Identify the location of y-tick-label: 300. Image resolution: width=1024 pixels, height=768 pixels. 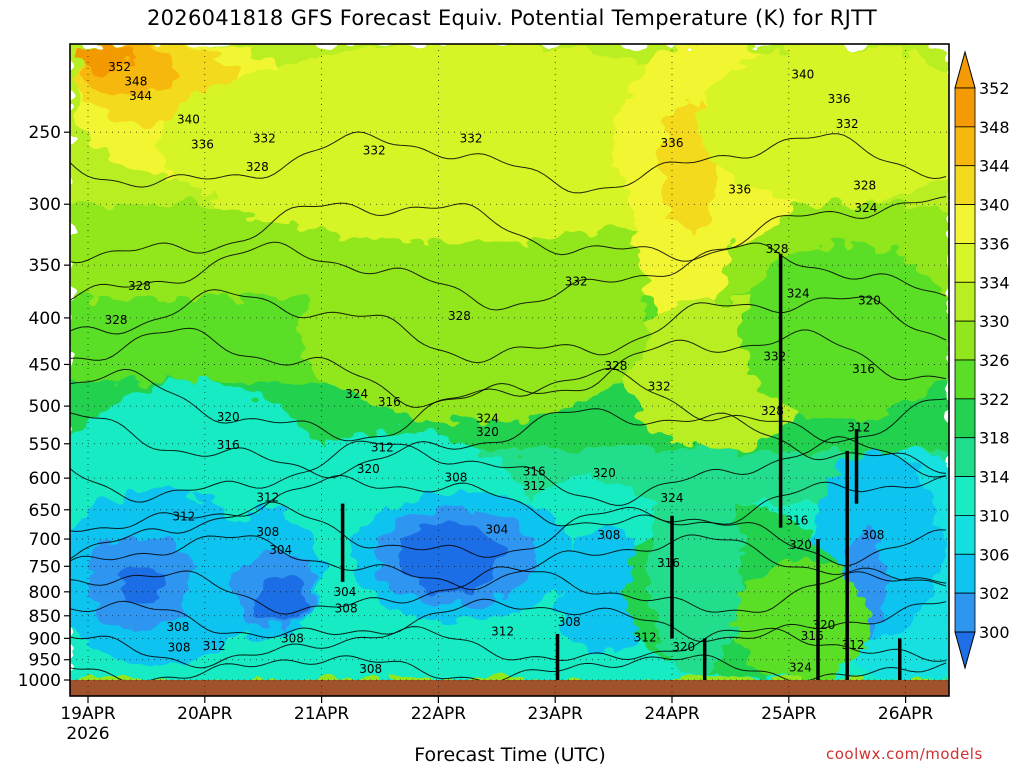
(45, 205).